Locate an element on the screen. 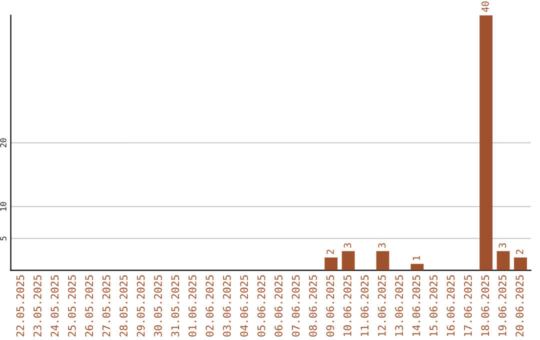  x-tick-label: 14.06.2025 is located at coordinates (416, 305).